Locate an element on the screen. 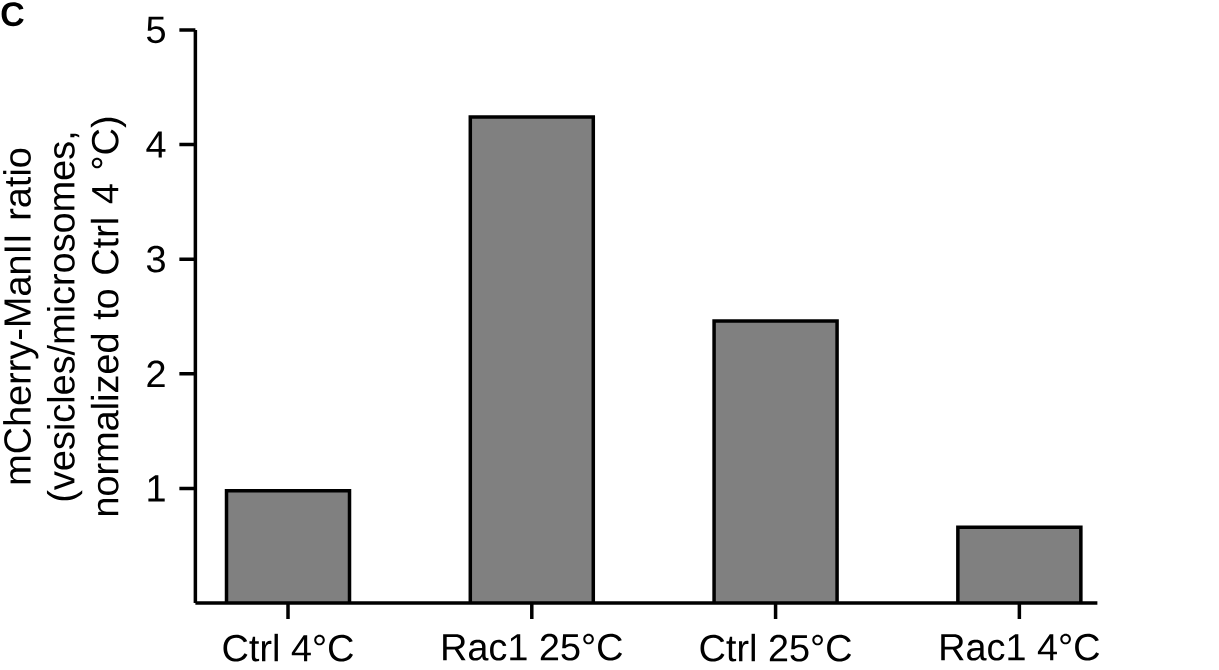 The image size is (1219, 670). y-tick-label: 4 is located at coordinates (156, 144).